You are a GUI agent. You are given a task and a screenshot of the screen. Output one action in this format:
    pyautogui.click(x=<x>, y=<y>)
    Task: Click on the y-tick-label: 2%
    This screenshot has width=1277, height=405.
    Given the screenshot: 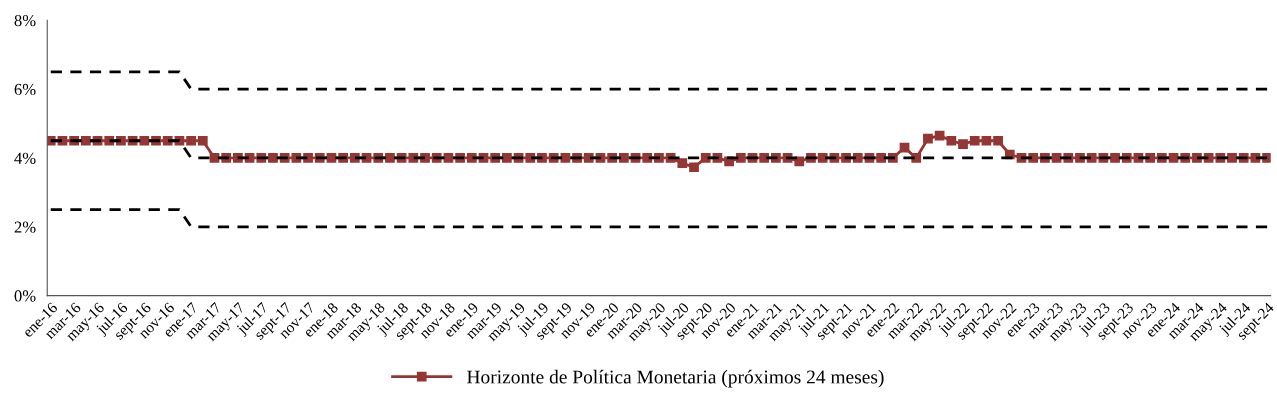 What is the action you would take?
    pyautogui.click(x=25, y=227)
    